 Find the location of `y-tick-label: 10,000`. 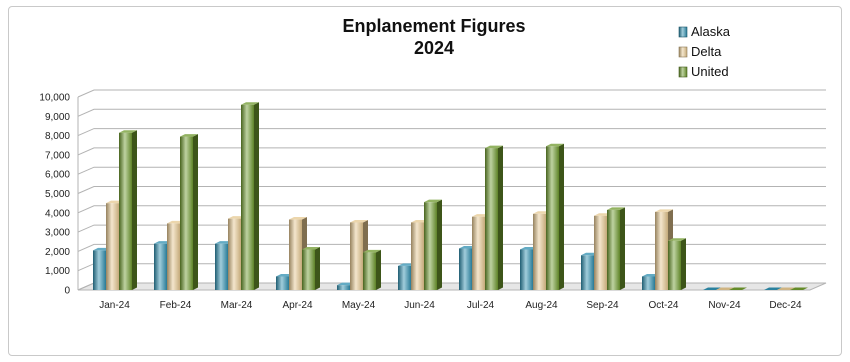

y-tick-label: 10,000 is located at coordinates (54, 98).